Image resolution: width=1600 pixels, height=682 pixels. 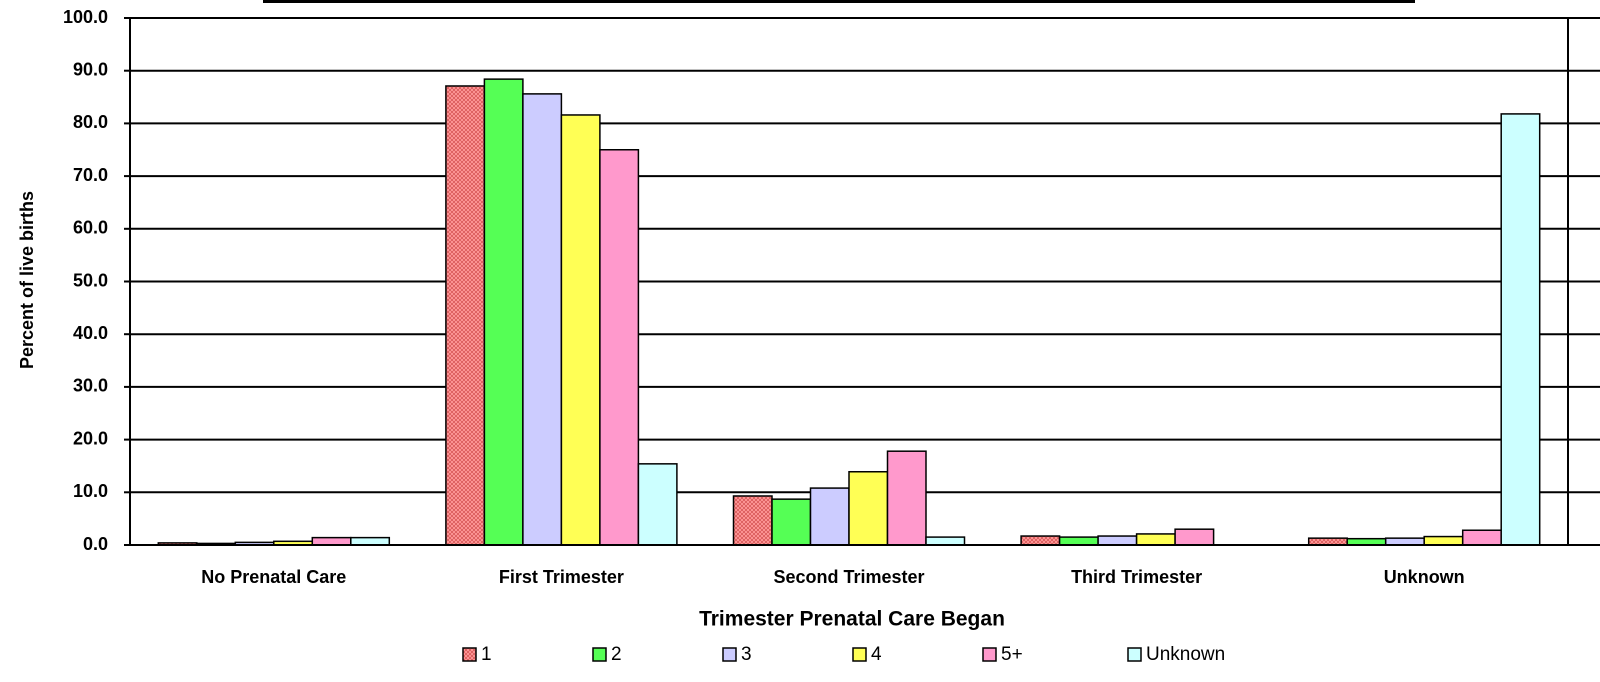 I want to click on legend-label: 1, so click(x=486, y=654).